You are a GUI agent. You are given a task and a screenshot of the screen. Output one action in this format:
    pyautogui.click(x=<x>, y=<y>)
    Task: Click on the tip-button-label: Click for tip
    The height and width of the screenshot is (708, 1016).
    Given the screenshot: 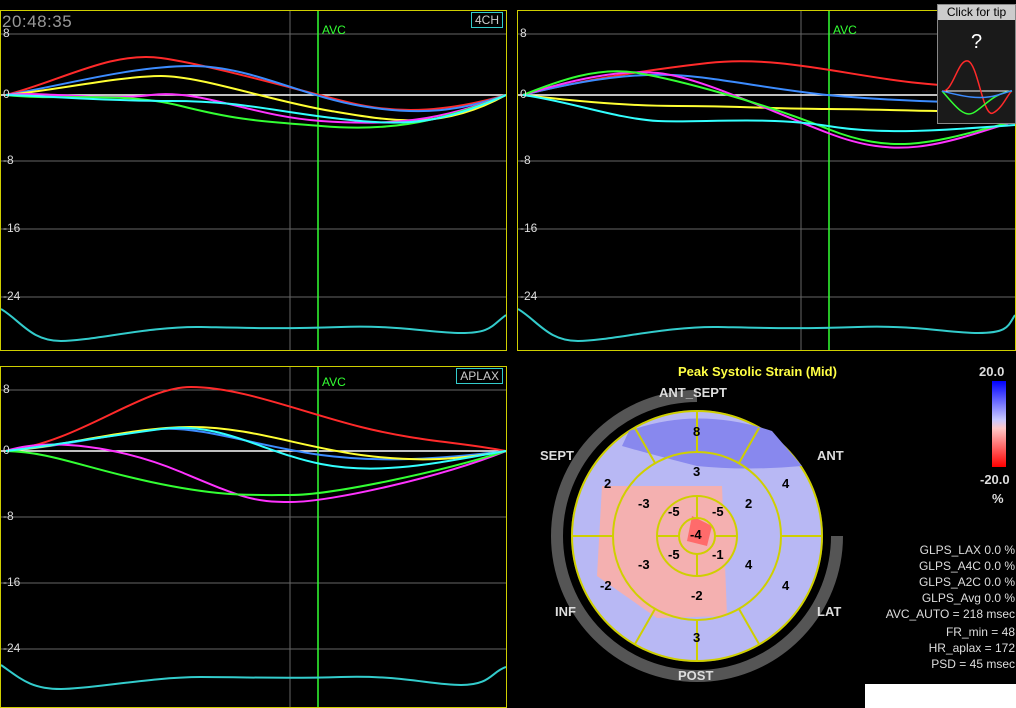 What is the action you would take?
    pyautogui.click(x=976, y=12)
    